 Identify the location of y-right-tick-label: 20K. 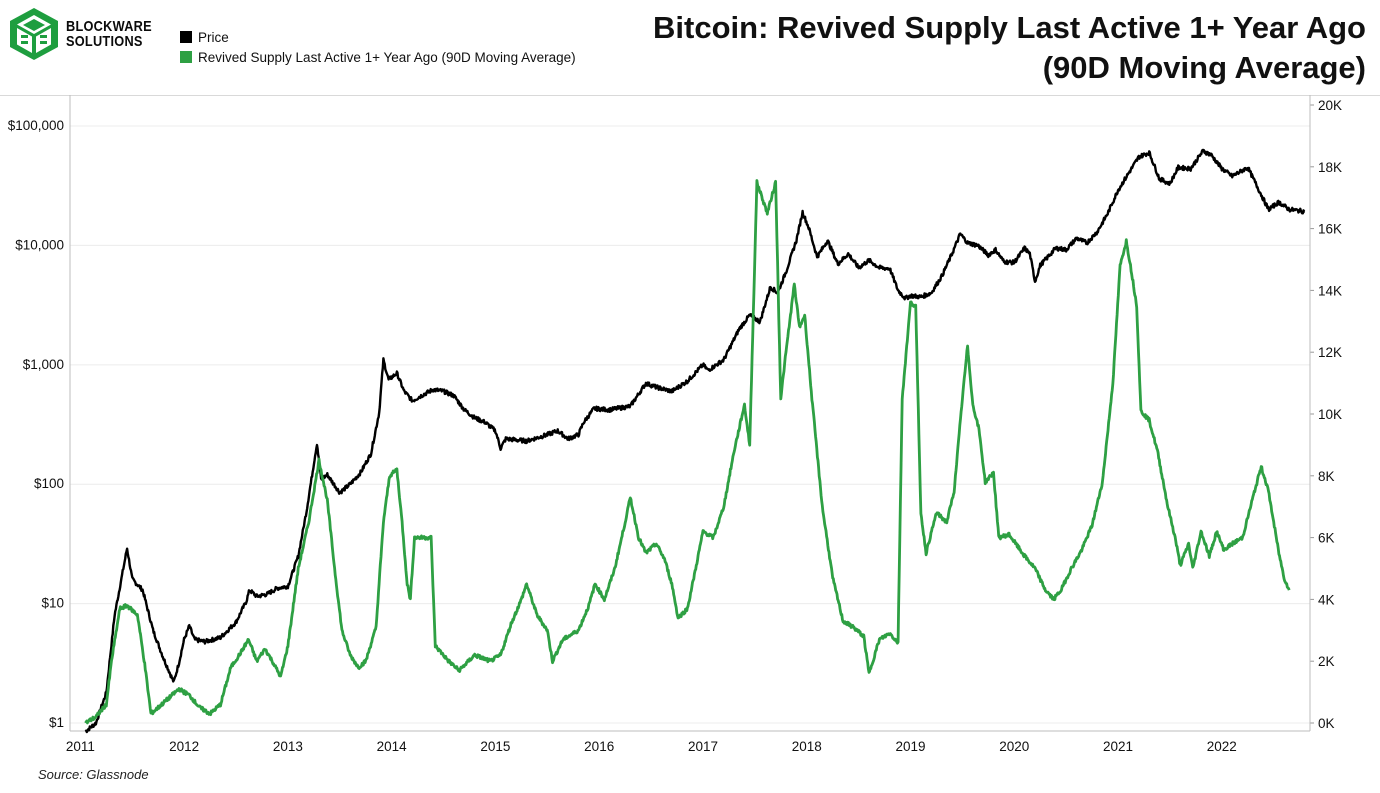
(1330, 105).